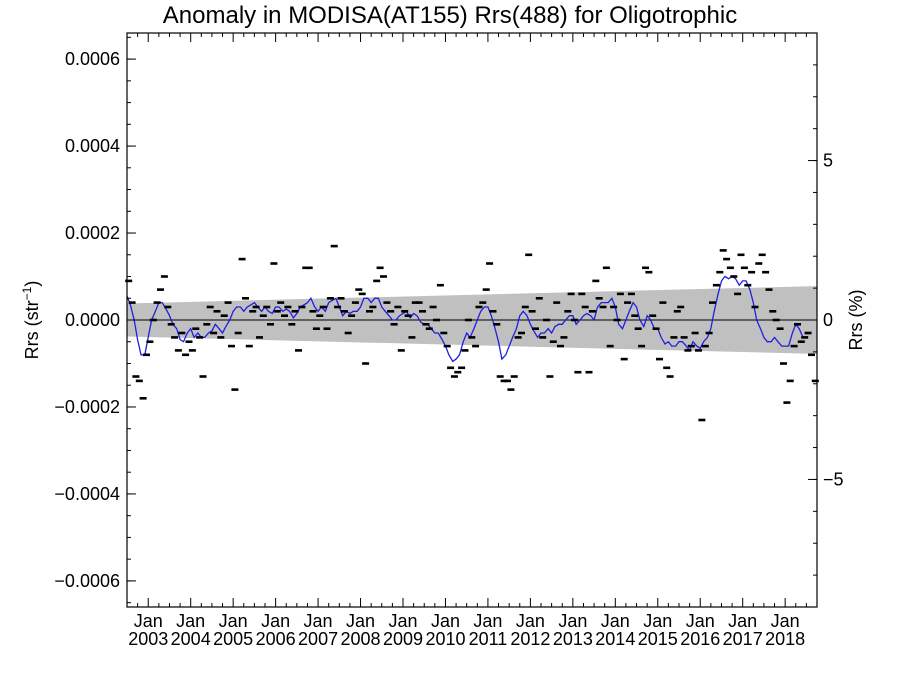  I want to click on x-tick-label-year: 2006, so click(276, 639).